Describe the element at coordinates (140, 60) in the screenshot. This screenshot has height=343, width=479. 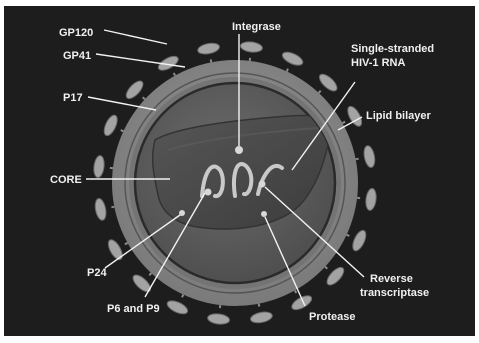
I see `leader-gp41` at that location.